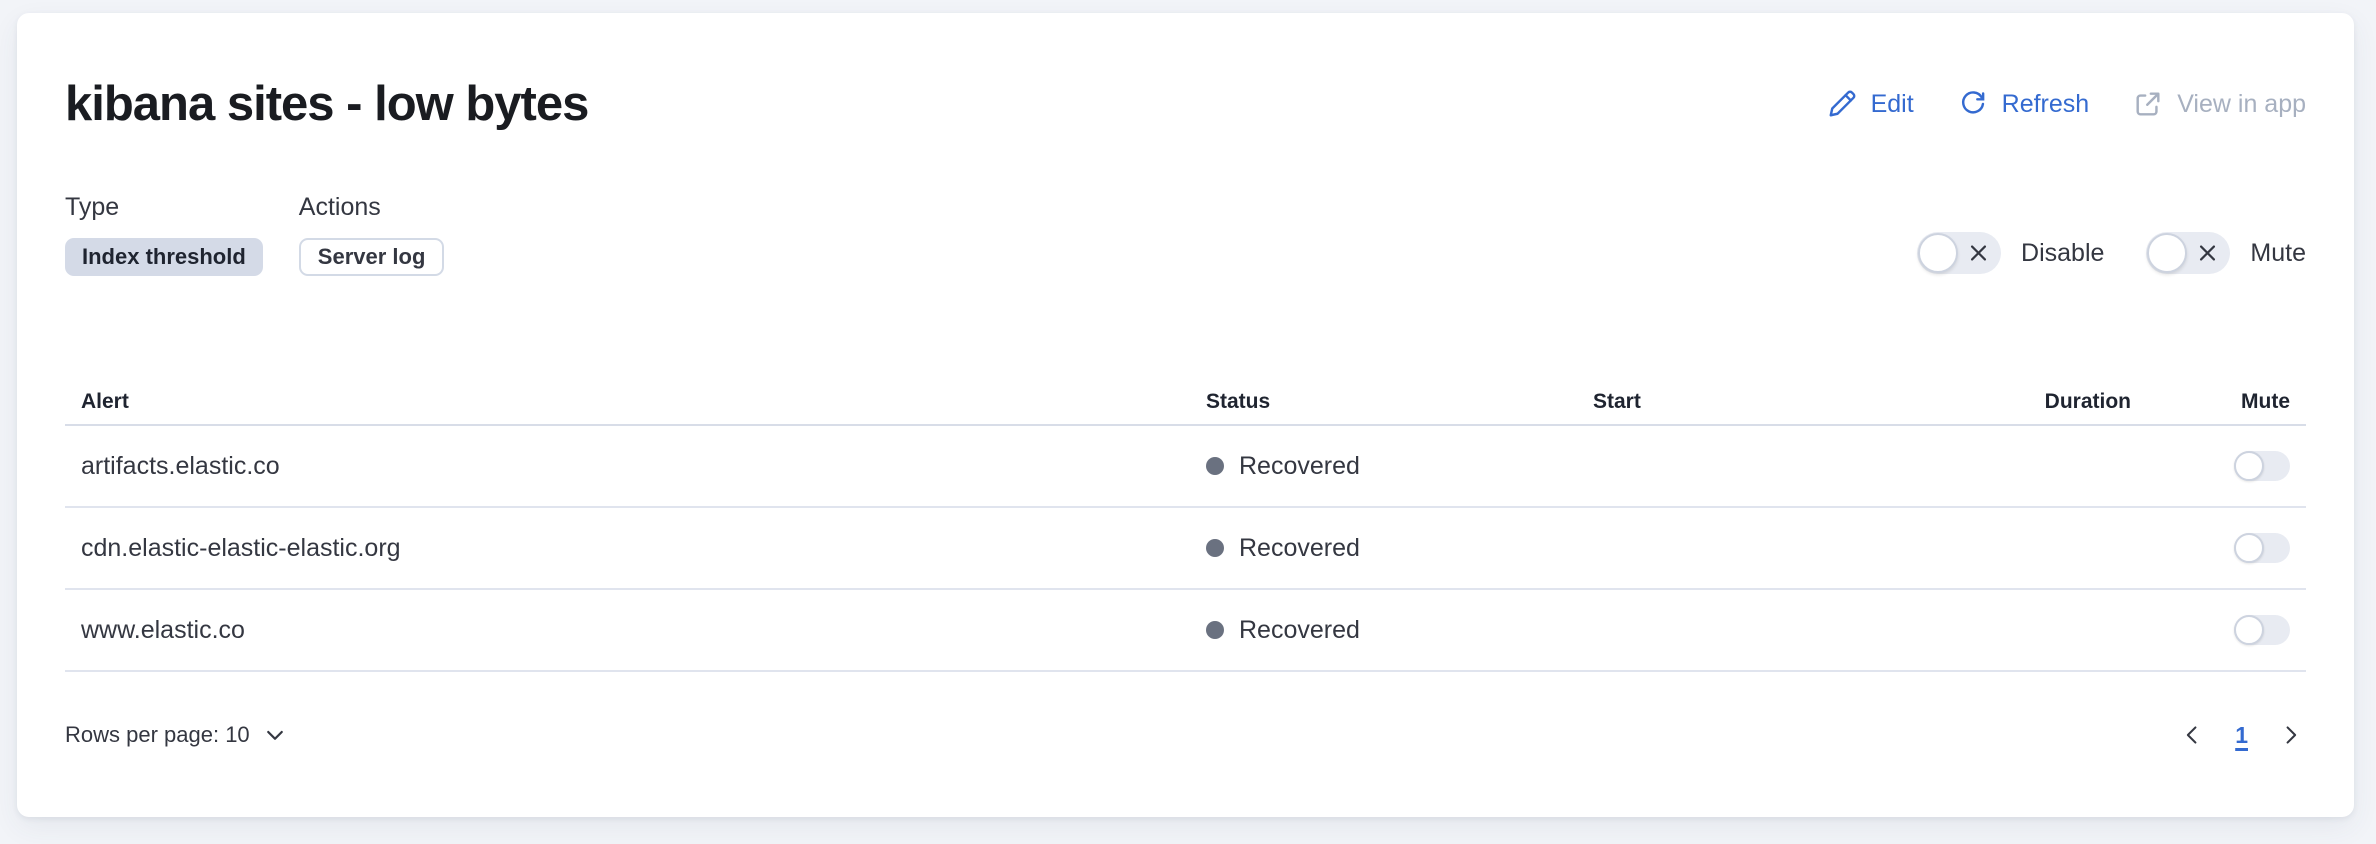 The width and height of the screenshot is (2376, 844). Describe the element at coordinates (627, 400) in the screenshot. I see `column-header-alert: Alert` at that location.